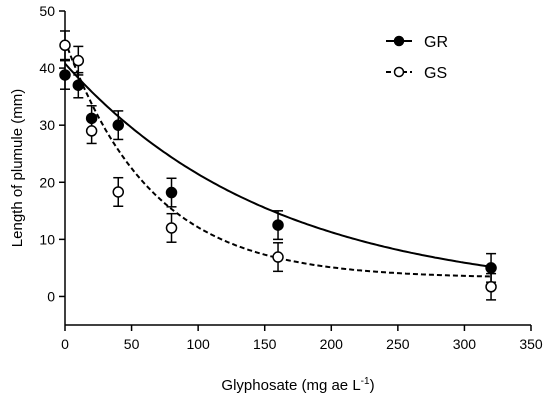 The height and width of the screenshot is (401, 550). Describe the element at coordinates (65, 344) in the screenshot. I see `x-tick-label: 0` at that location.